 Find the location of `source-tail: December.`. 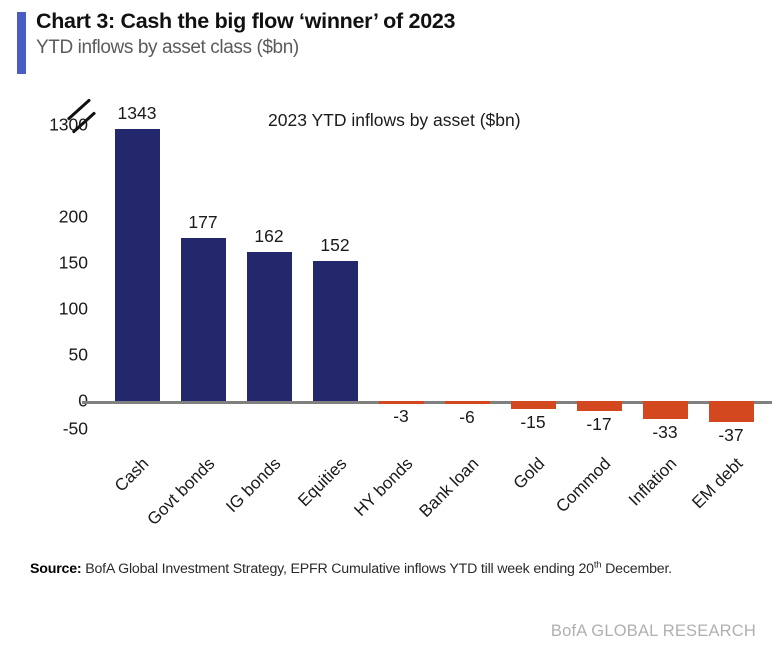

source-tail: December. is located at coordinates (638, 569).